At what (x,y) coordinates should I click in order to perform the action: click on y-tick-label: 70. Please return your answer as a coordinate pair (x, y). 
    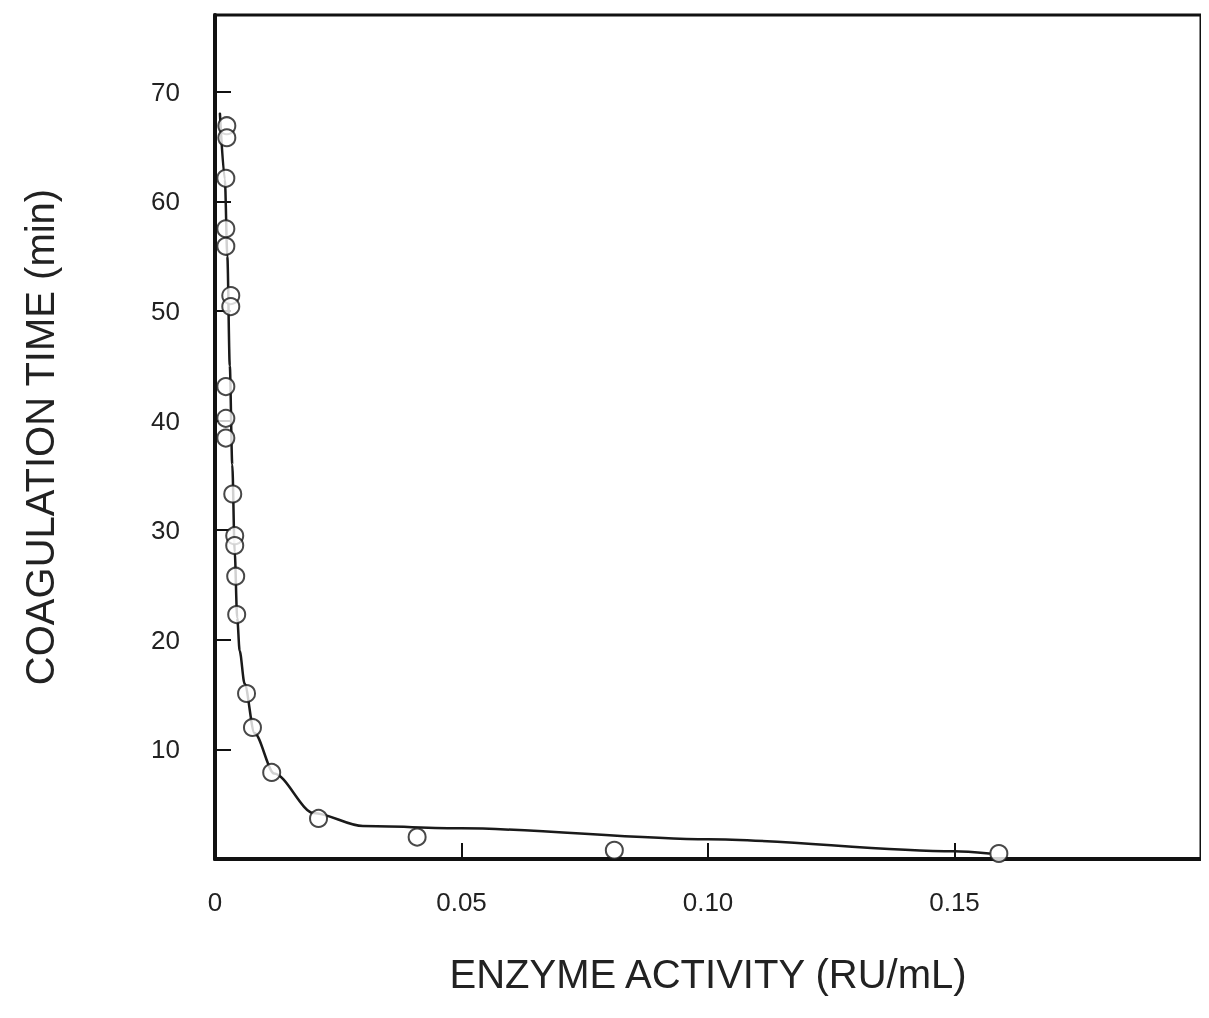
    Looking at the image, I should click on (165, 91).